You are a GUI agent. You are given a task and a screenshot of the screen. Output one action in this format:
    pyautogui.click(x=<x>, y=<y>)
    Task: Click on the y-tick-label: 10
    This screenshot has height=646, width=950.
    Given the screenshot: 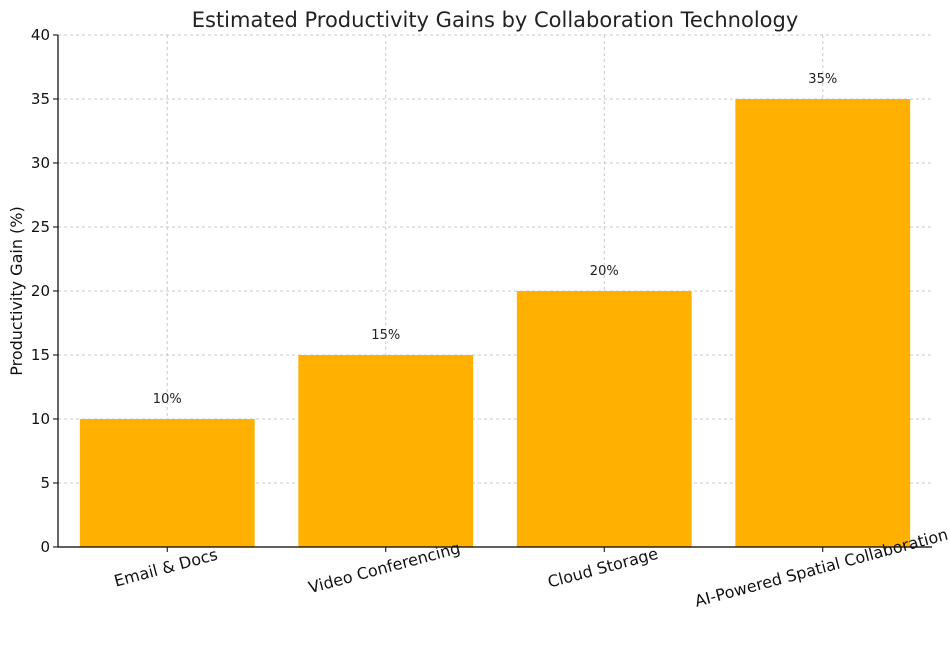 What is the action you would take?
    pyautogui.click(x=40, y=419)
    